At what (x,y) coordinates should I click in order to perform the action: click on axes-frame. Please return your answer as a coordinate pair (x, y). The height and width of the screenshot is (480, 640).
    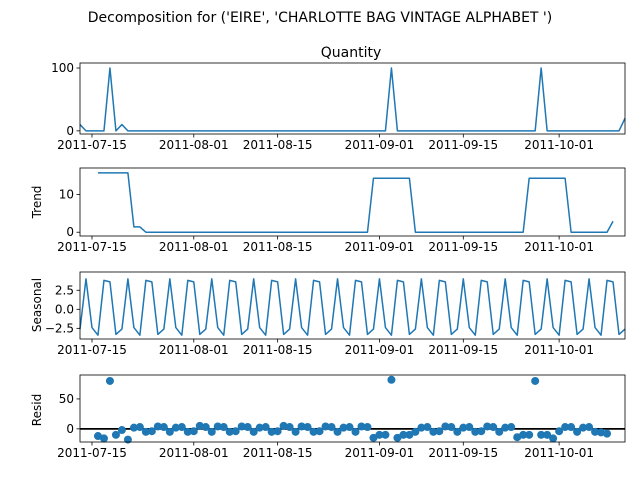
    Looking at the image, I should click on (352, 98).